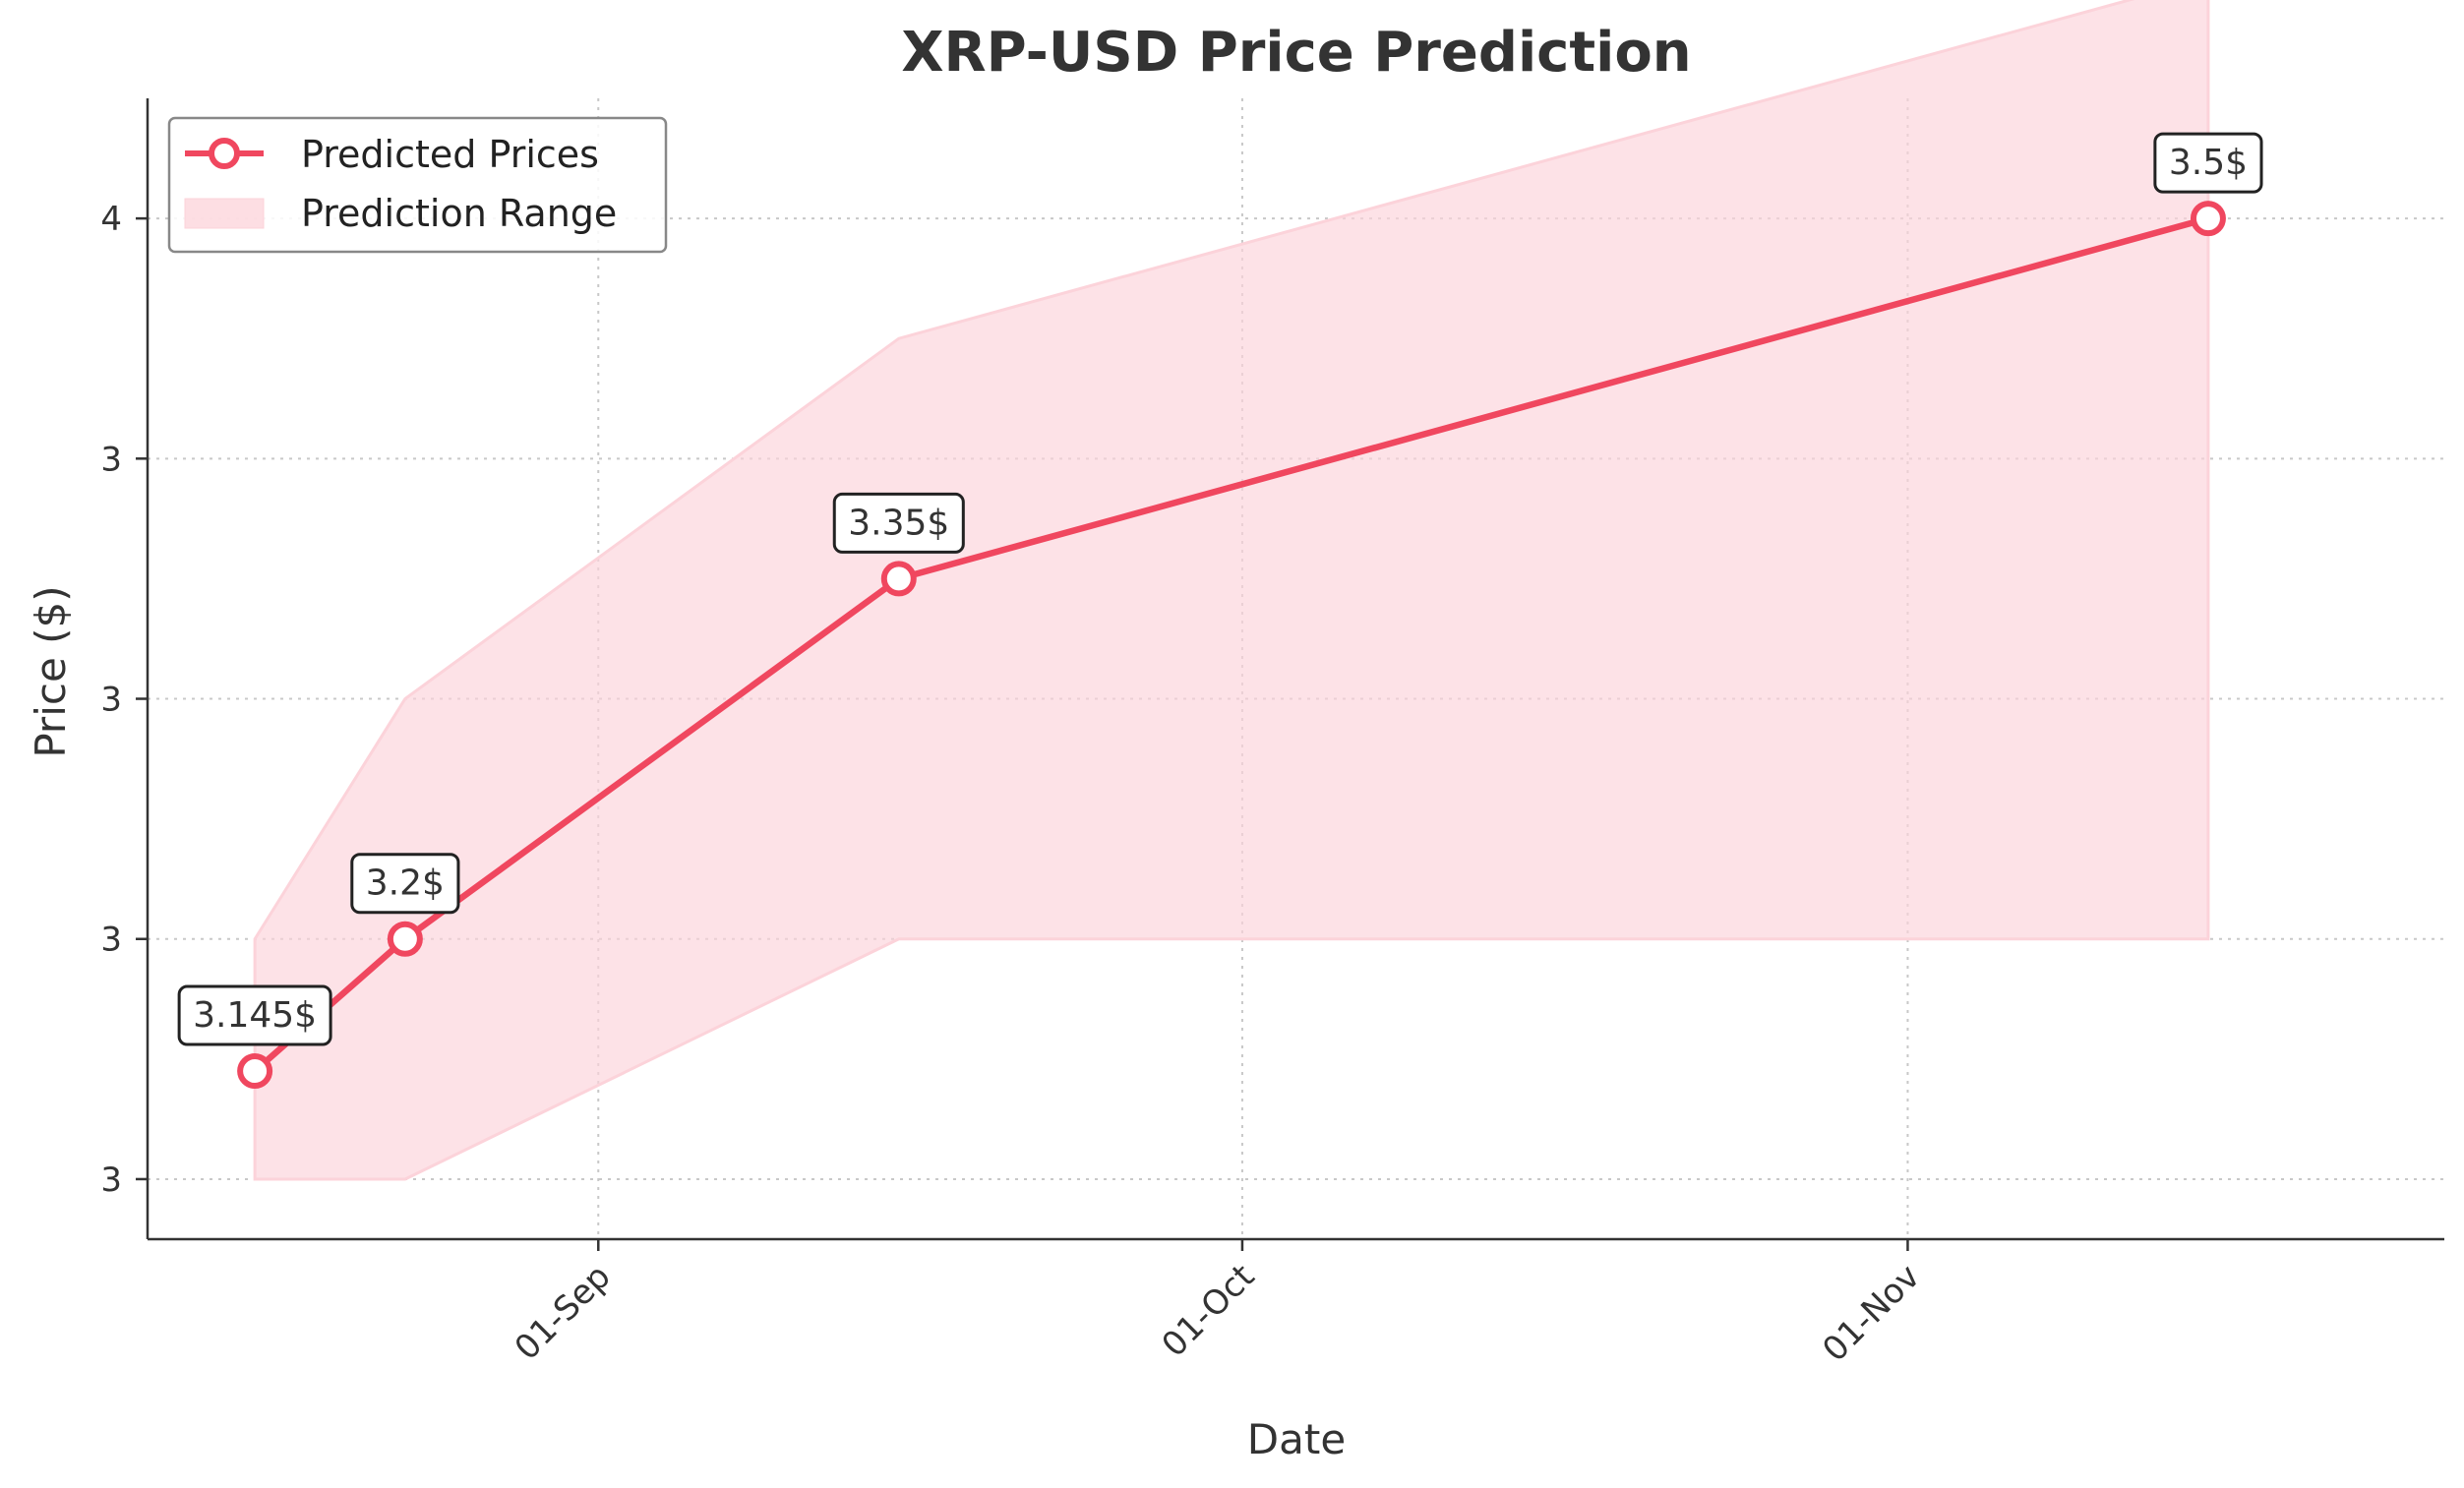 This screenshot has height=1488, width=2464. What do you see at coordinates (111, 459) in the screenshot?
I see `y-tick-label-3: 3` at bounding box center [111, 459].